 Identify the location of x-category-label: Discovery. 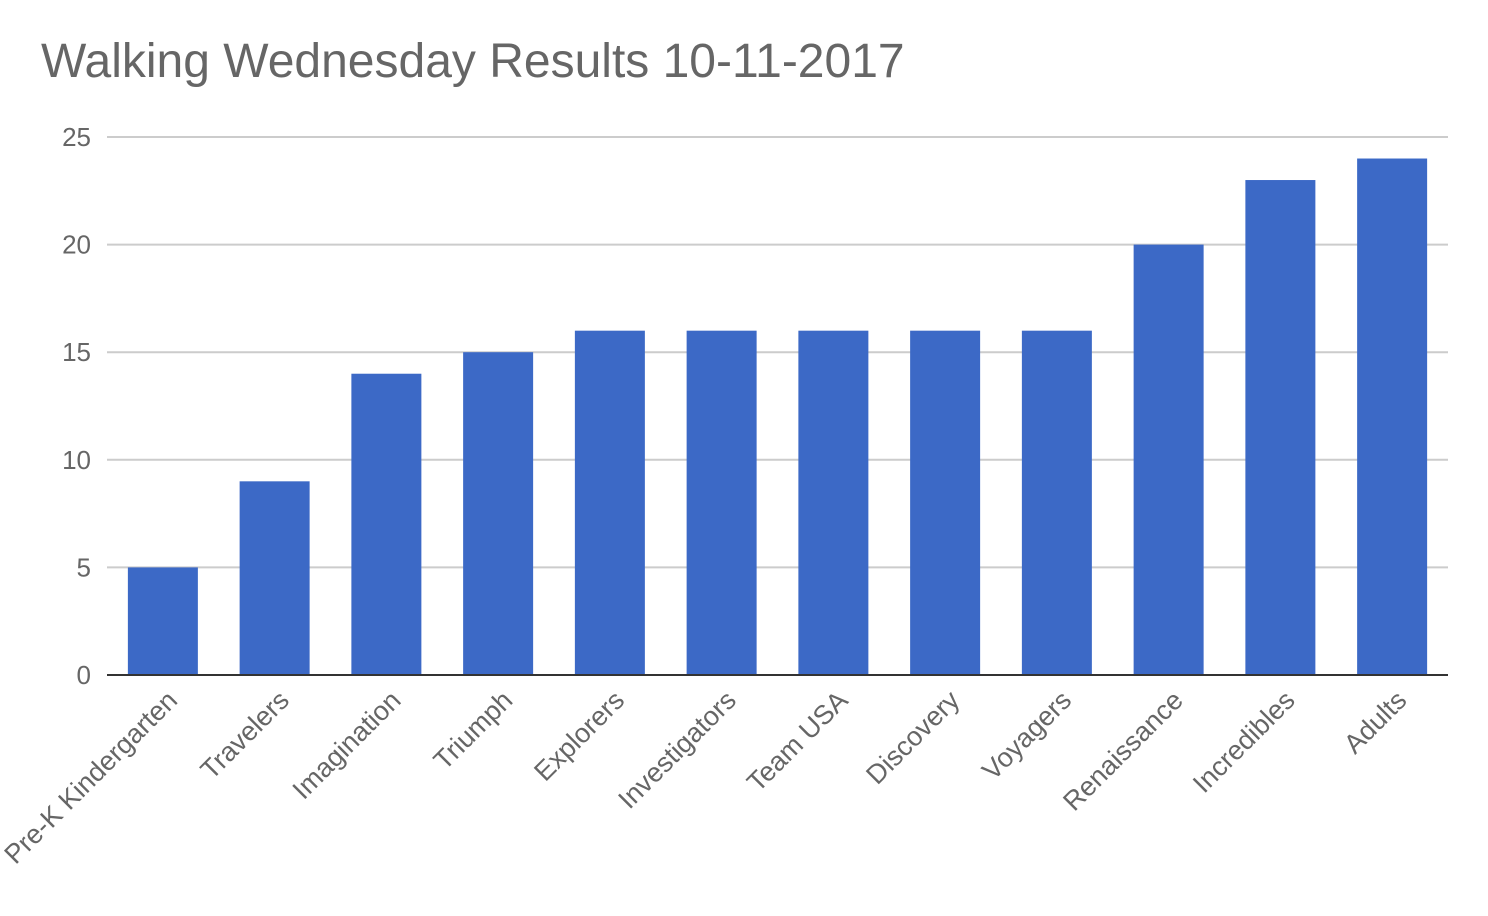
(912, 737).